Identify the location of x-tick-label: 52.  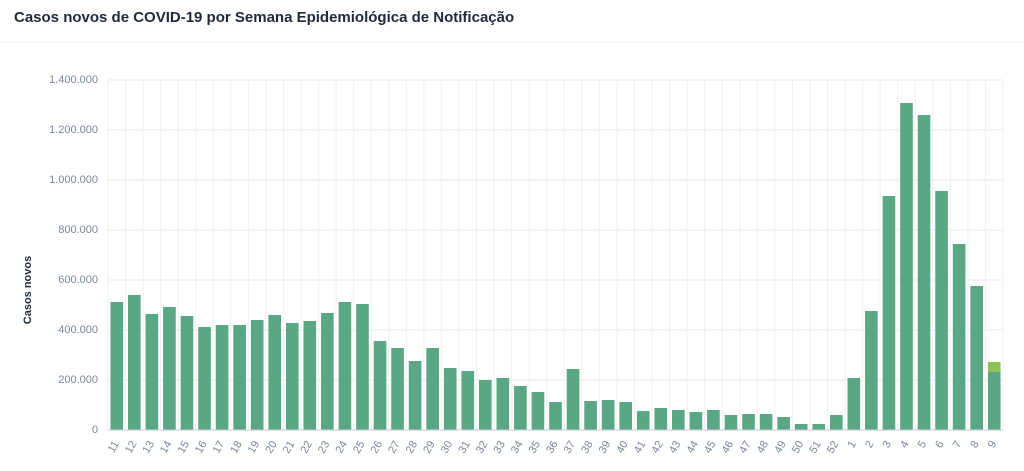
(833, 447).